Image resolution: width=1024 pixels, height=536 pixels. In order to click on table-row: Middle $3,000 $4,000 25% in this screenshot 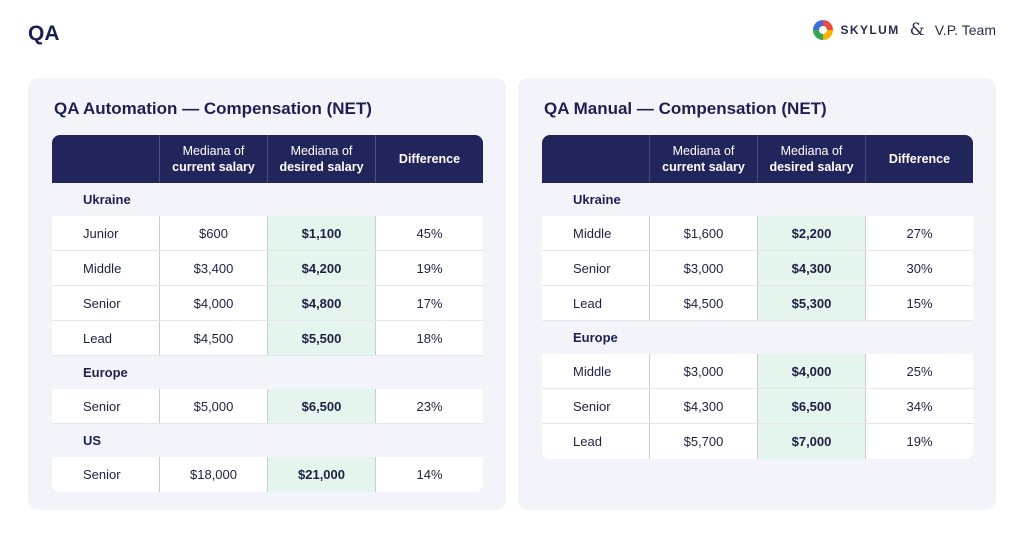, I will do `click(757, 371)`.